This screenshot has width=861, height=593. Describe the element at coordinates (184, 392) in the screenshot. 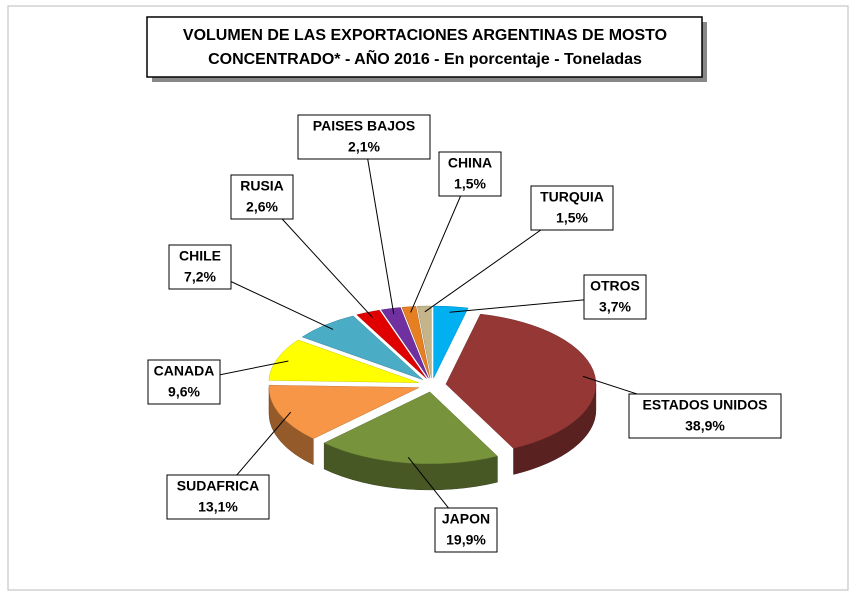

I see `value-label: 9,6%` at that location.